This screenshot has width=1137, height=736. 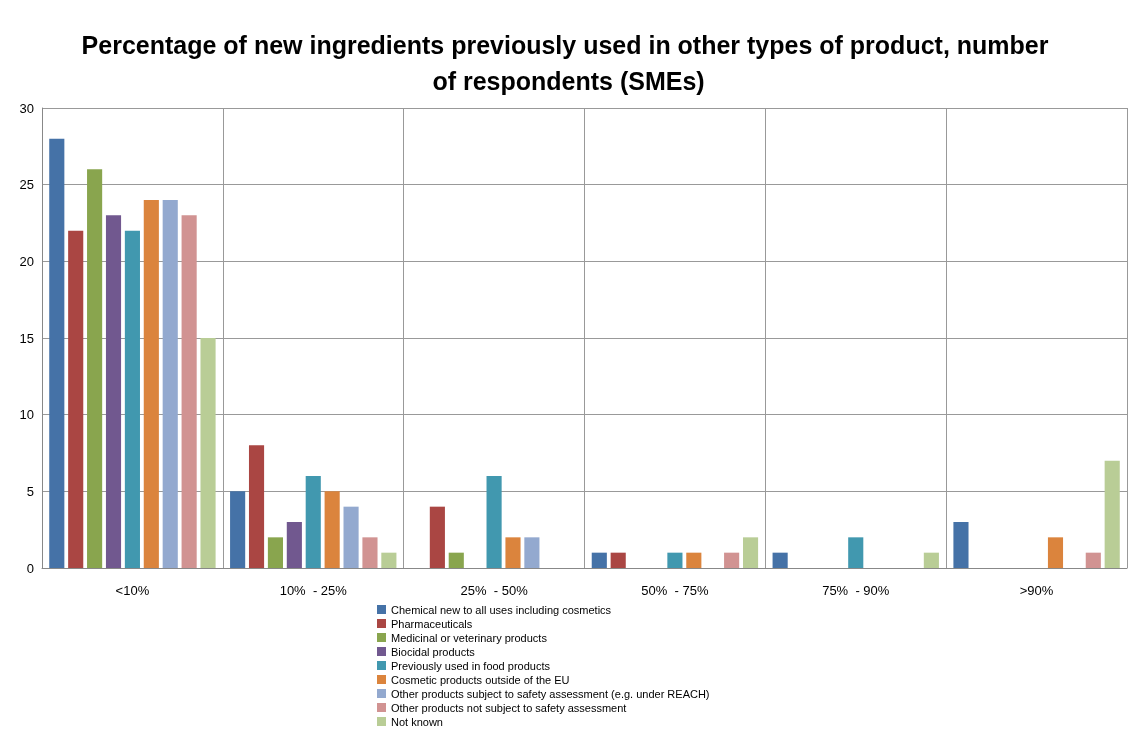 I want to click on y-tick-label: 30, so click(x=26, y=108).